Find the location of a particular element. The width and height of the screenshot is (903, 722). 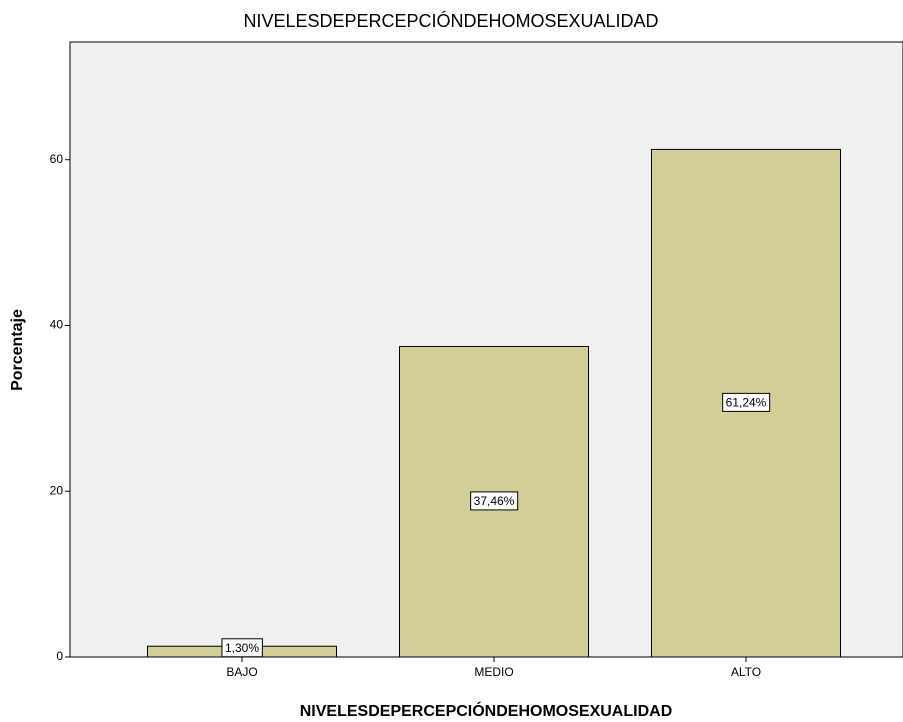

y-tick-label: 60 is located at coordinates (57, 159).